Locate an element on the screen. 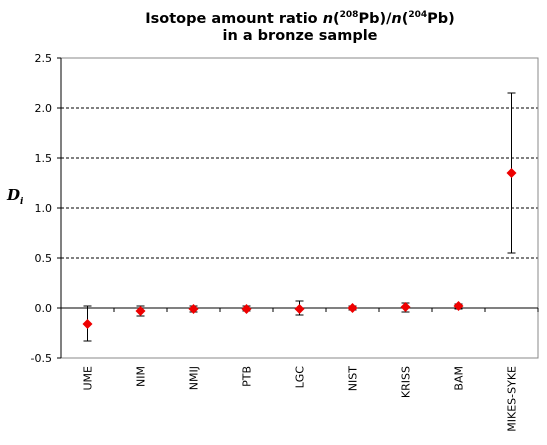 Image resolution: width=547 pixels, height=445 pixels. chart-title-line1: Isotope amount ratio n(208Pb)/n(204Pb) is located at coordinates (300, 18).